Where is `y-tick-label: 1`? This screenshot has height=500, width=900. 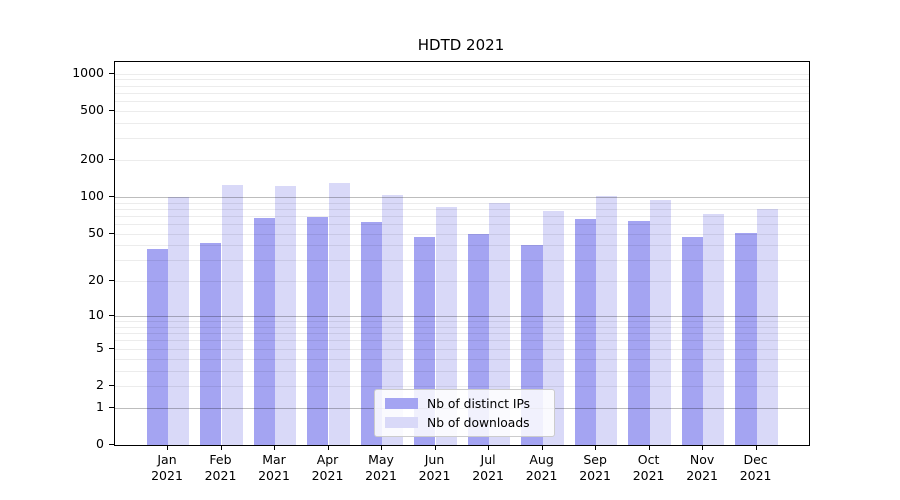
y-tick-label: 1 is located at coordinates (100, 406).